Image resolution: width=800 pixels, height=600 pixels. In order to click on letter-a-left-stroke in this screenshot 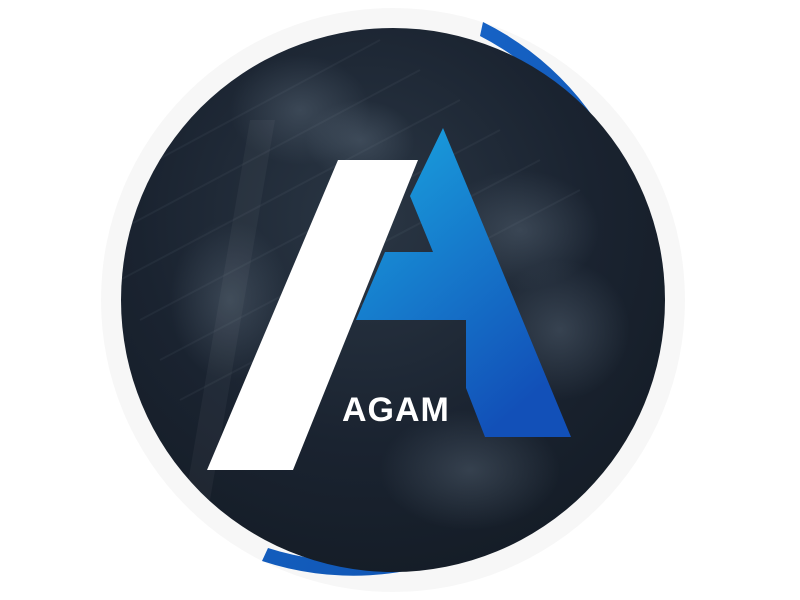, I will do `click(312, 315)`.